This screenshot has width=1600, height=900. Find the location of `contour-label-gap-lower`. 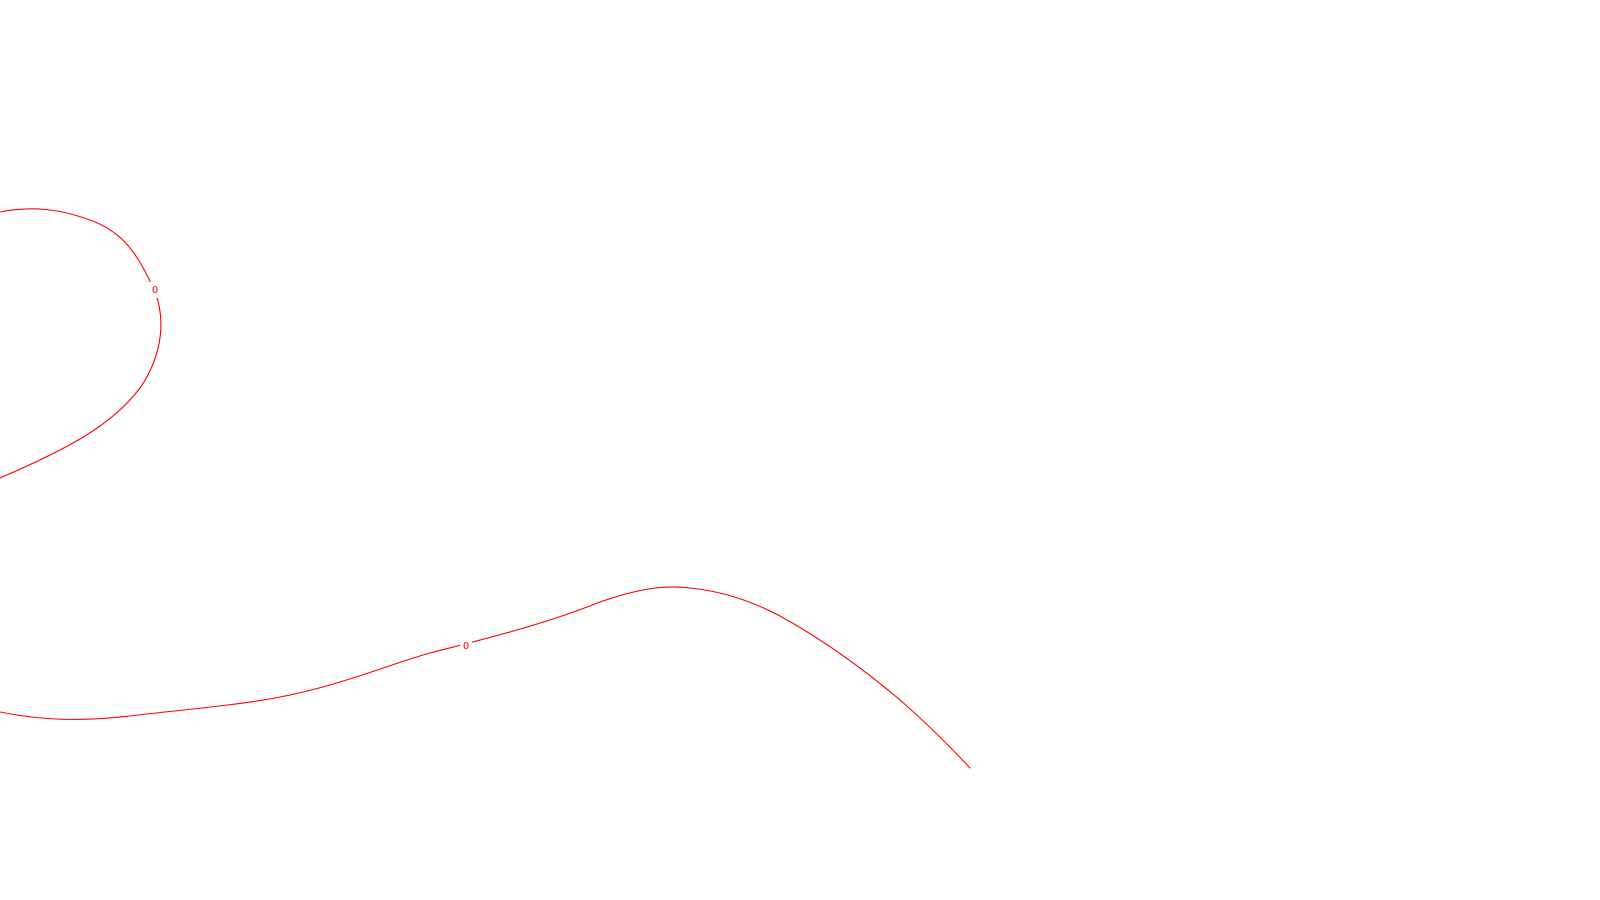

contour-label-gap-lower is located at coordinates (466, 646).